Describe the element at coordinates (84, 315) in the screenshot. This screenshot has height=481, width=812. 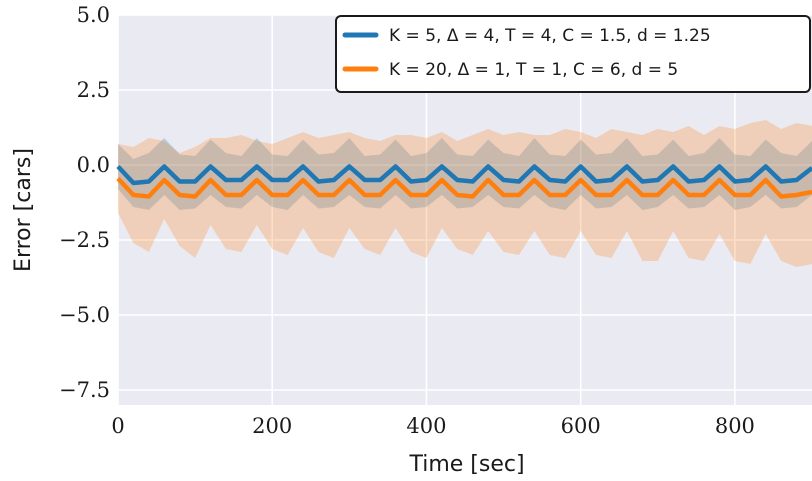
I see `y-tick-label: −5.0` at that location.